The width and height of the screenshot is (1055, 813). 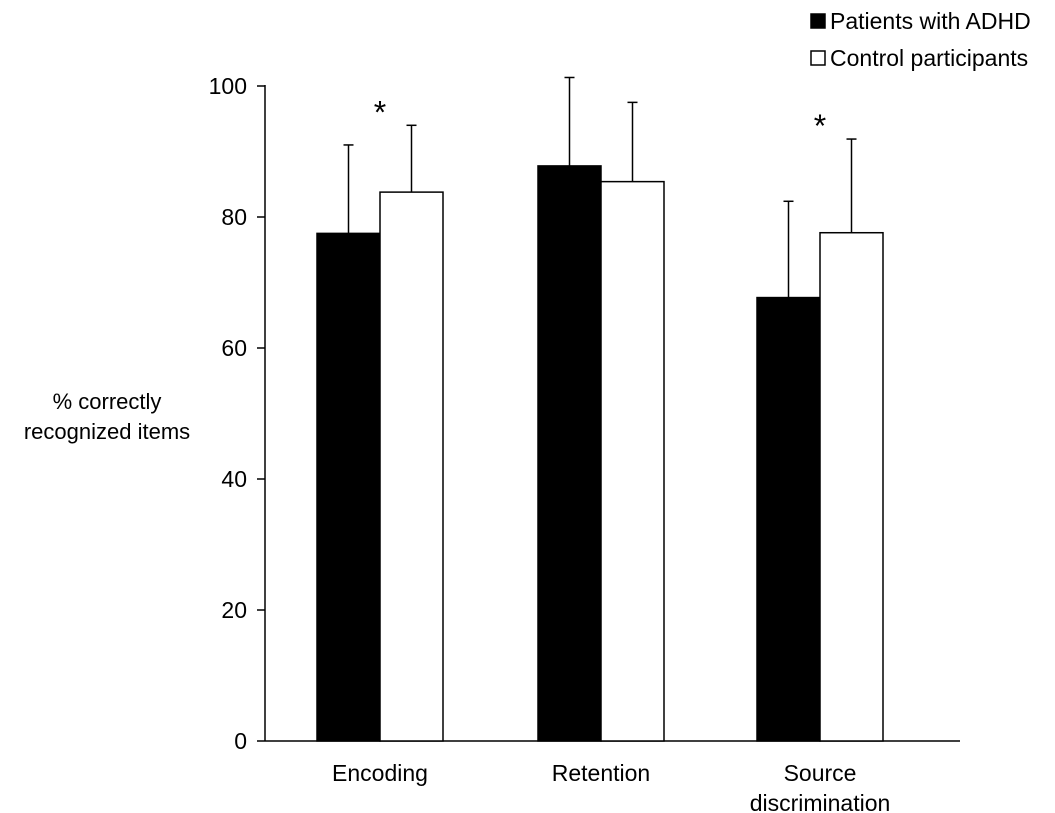 What do you see at coordinates (818, 21) in the screenshot?
I see `legend-swatch-patients` at bounding box center [818, 21].